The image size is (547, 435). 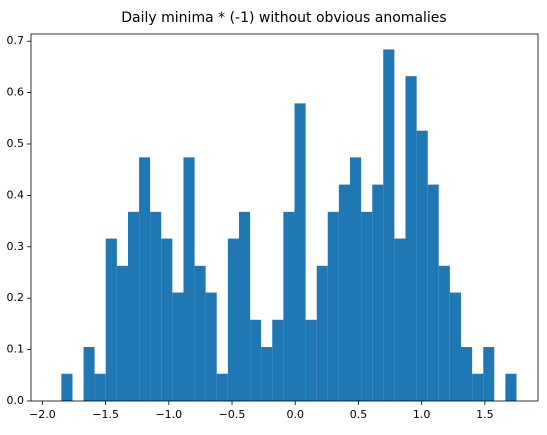 I want to click on x-tick-label: 0.5, so click(x=359, y=414).